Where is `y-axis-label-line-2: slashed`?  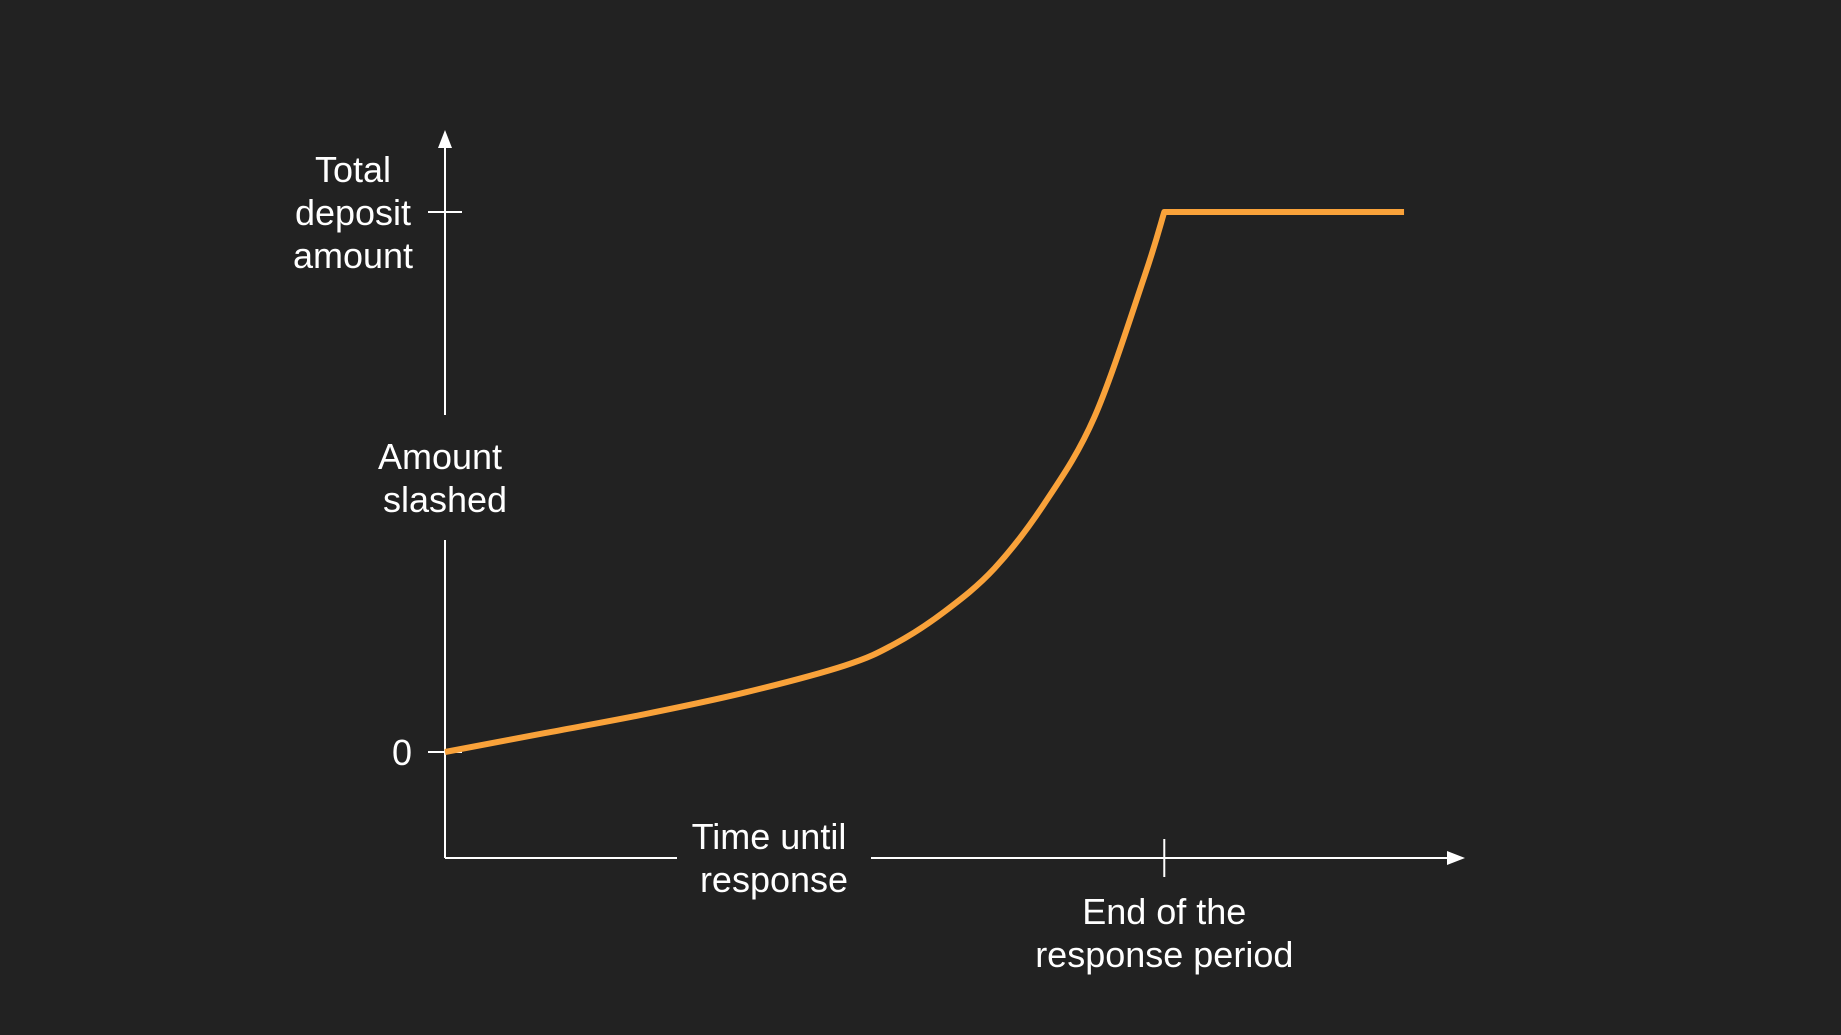 y-axis-label-line-2: slashed is located at coordinates (445, 499).